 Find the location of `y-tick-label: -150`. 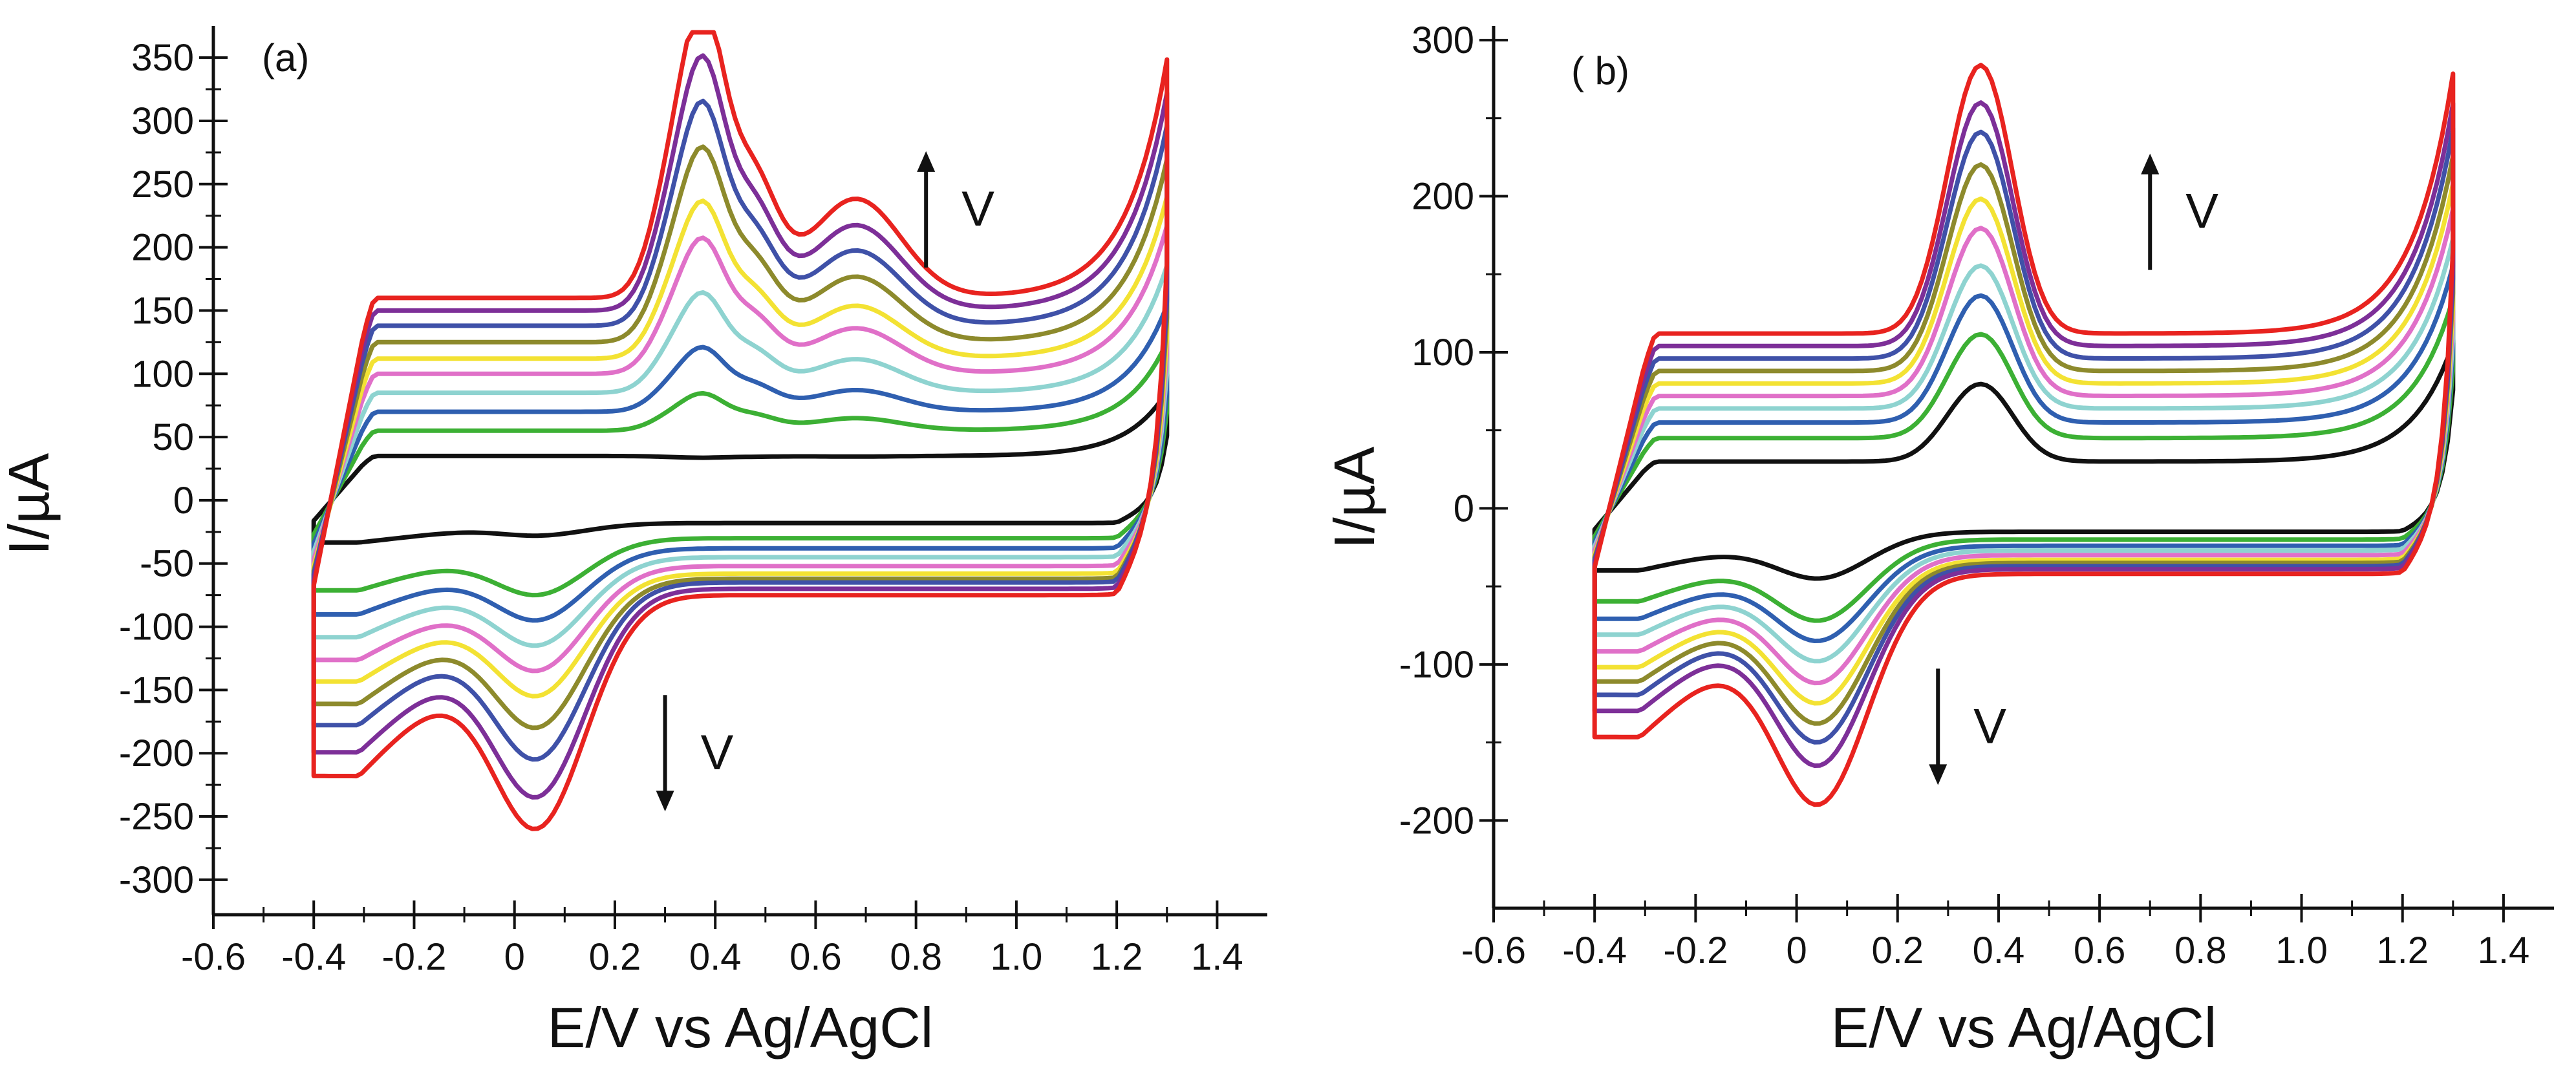

y-tick-label: -150 is located at coordinates (156, 690).